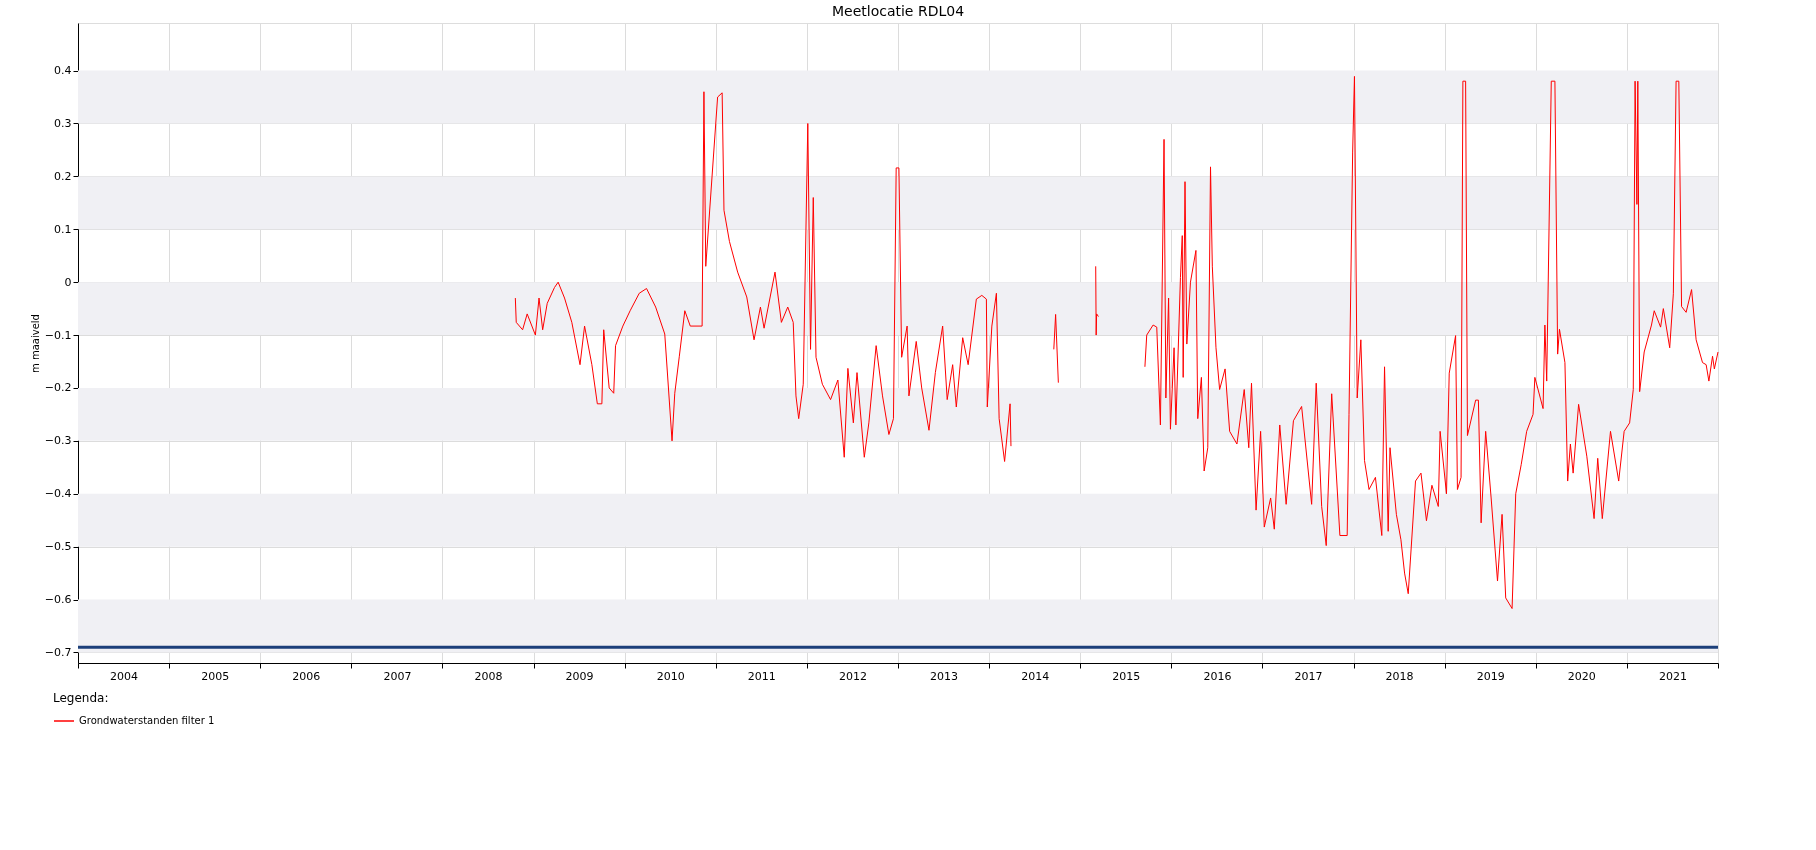 The height and width of the screenshot is (850, 1816). I want to click on y-tick-label: −0.2, so click(58, 388).